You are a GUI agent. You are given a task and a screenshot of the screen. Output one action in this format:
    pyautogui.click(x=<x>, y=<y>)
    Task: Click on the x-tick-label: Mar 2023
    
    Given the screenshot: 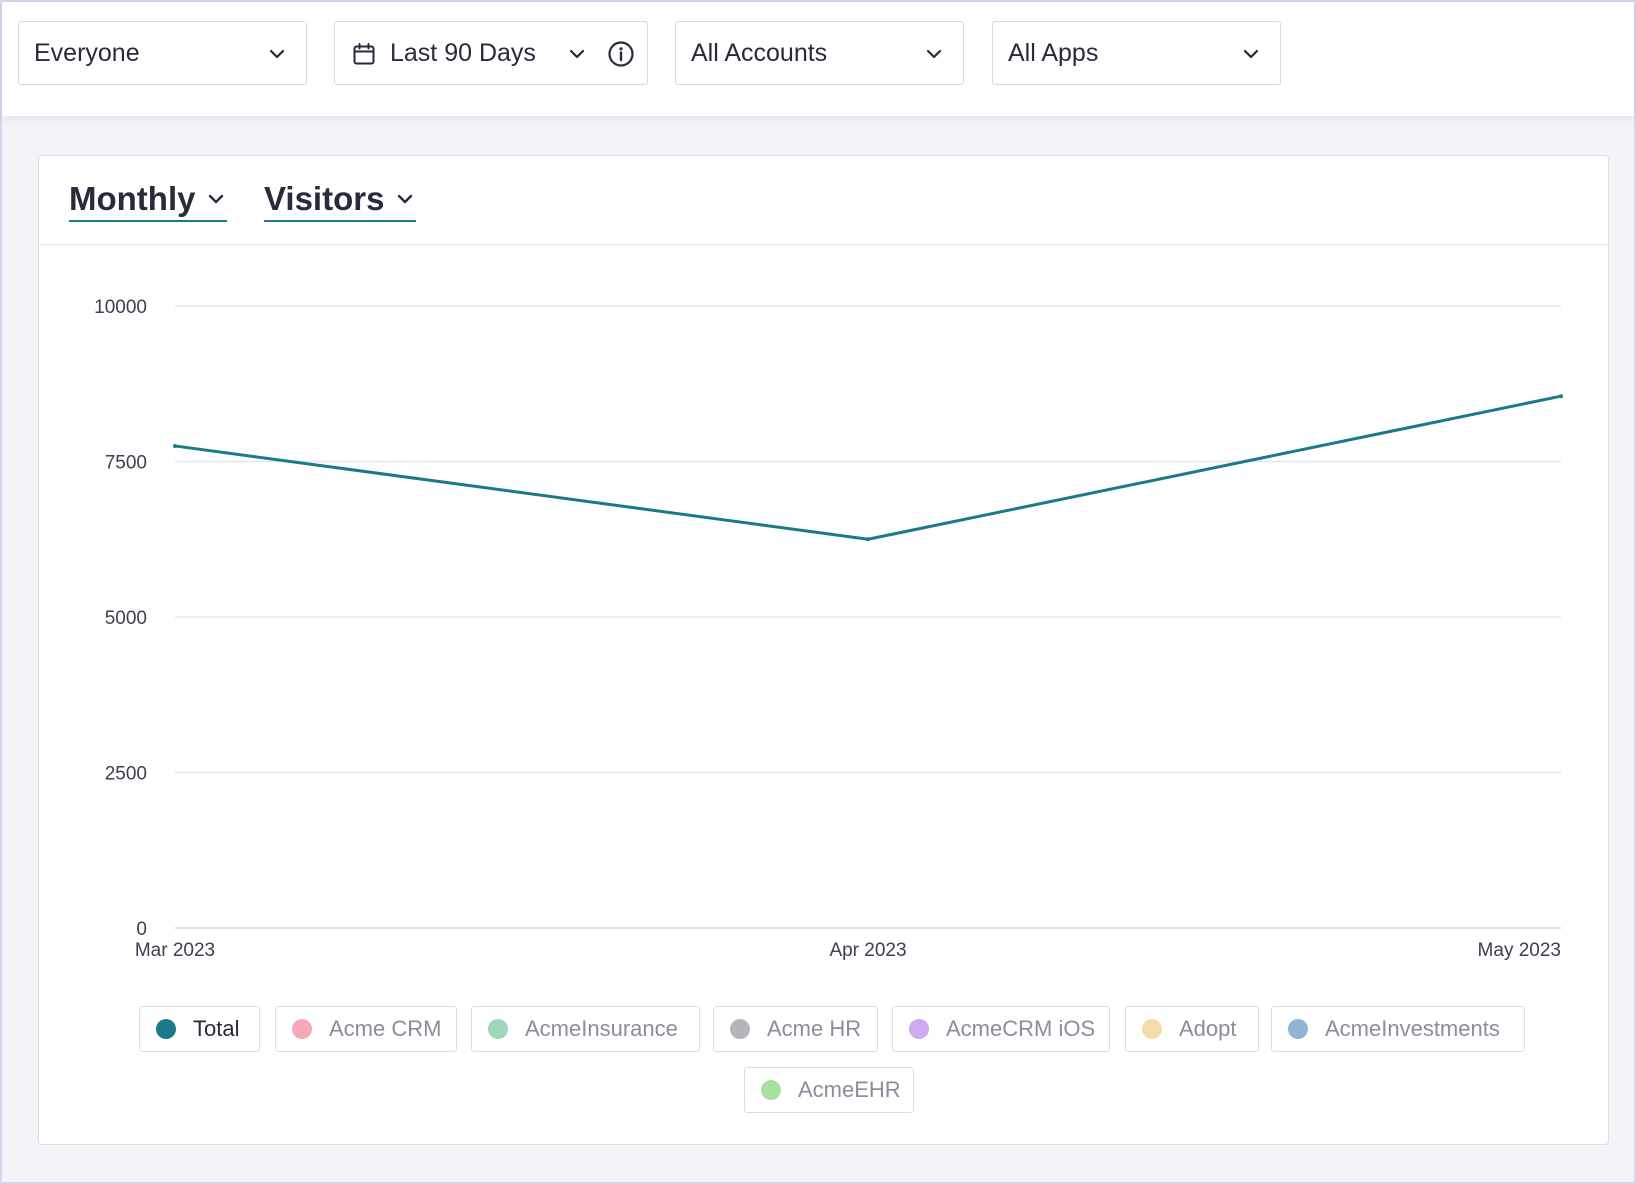 What is the action you would take?
    pyautogui.click(x=175, y=950)
    